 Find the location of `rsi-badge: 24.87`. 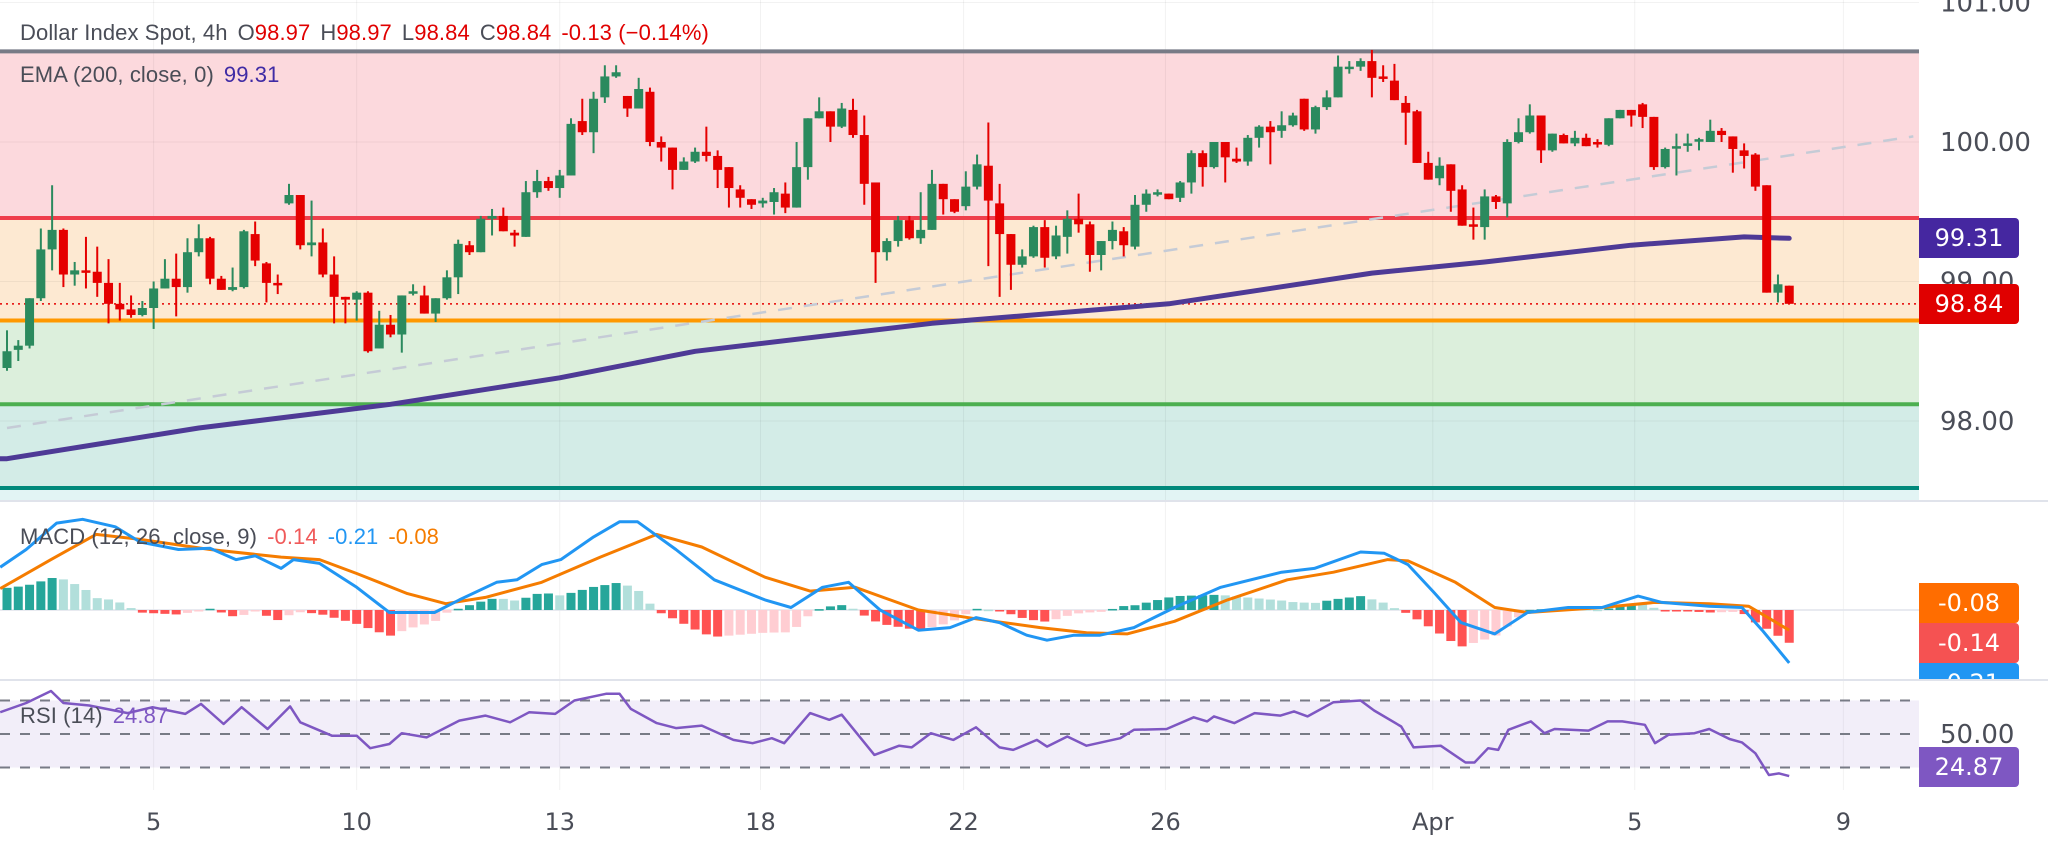

rsi-badge: 24.87 is located at coordinates (1969, 767).